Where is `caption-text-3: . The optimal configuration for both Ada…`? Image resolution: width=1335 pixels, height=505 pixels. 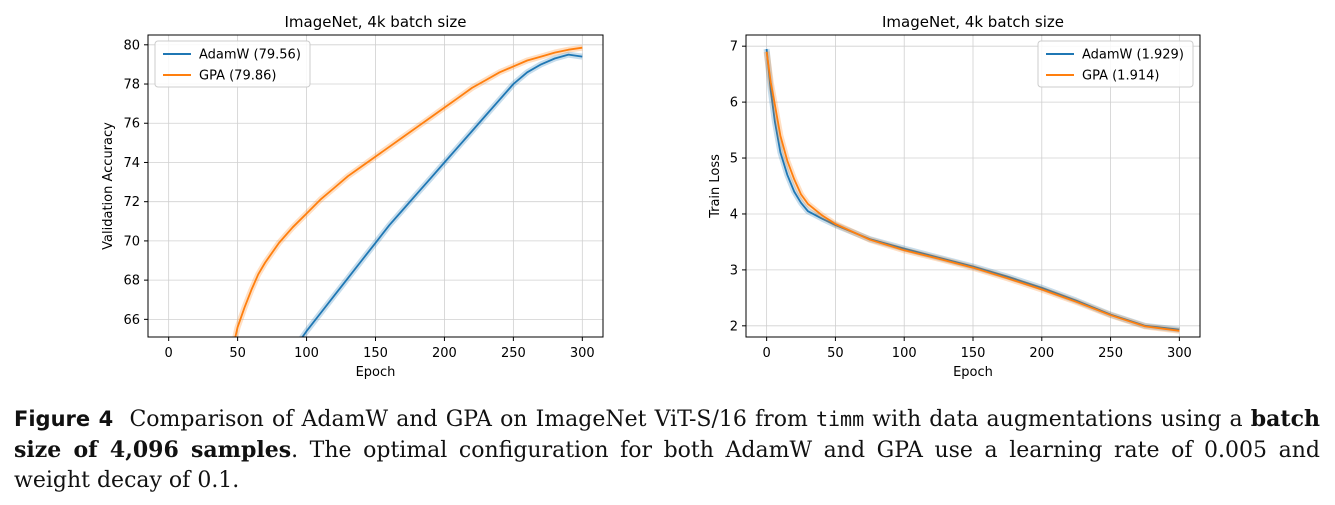
caption-text-3: . The optimal configuration for both Ada… is located at coordinates (667, 465).